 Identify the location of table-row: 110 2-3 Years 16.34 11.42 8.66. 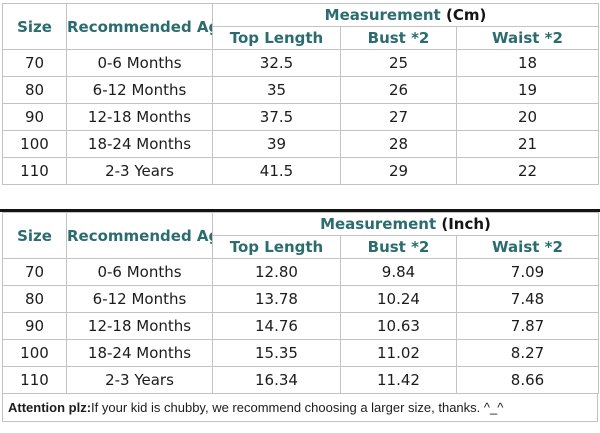
(300, 380).